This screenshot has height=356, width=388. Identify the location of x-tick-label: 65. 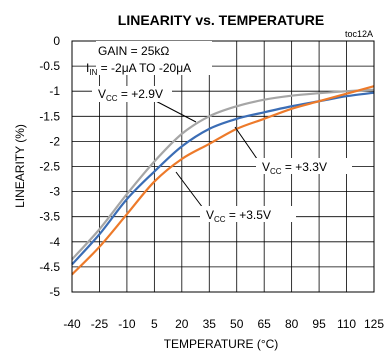
(265, 324).